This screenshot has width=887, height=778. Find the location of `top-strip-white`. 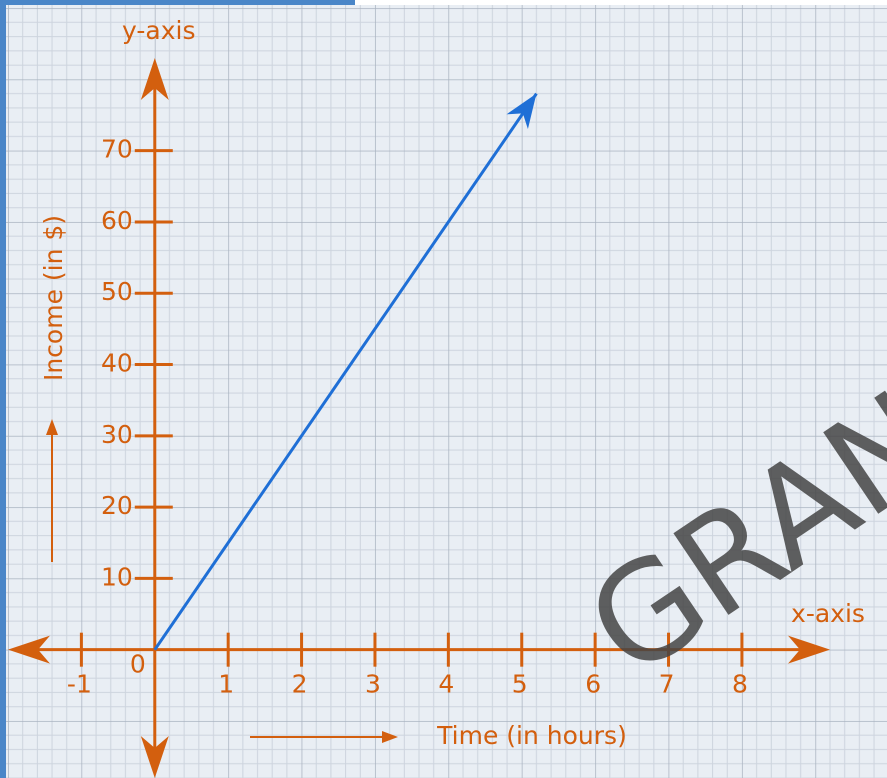

top-strip-white is located at coordinates (621, 2).